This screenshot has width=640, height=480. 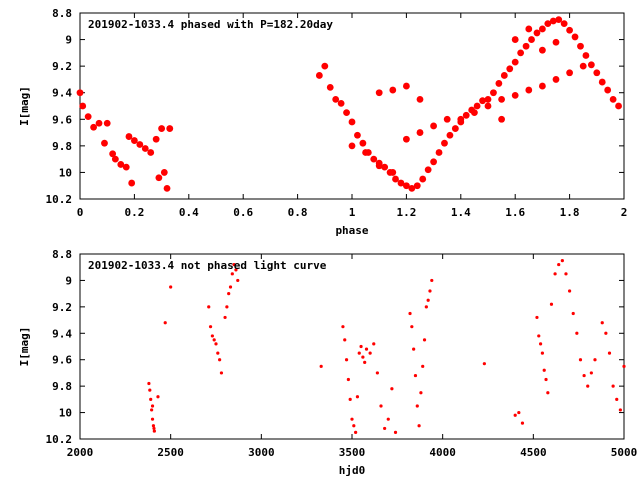 I want to click on y-axis-label-phased: I[mag], so click(x=24, y=106).